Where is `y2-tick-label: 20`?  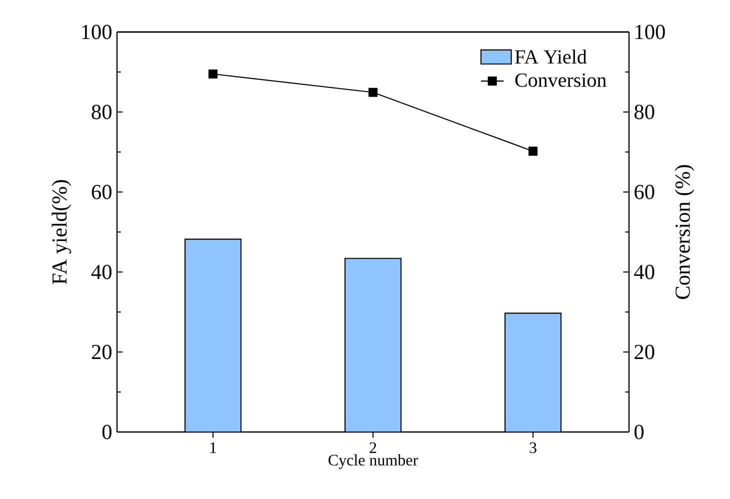 y2-tick-label: 20 is located at coordinates (644, 352).